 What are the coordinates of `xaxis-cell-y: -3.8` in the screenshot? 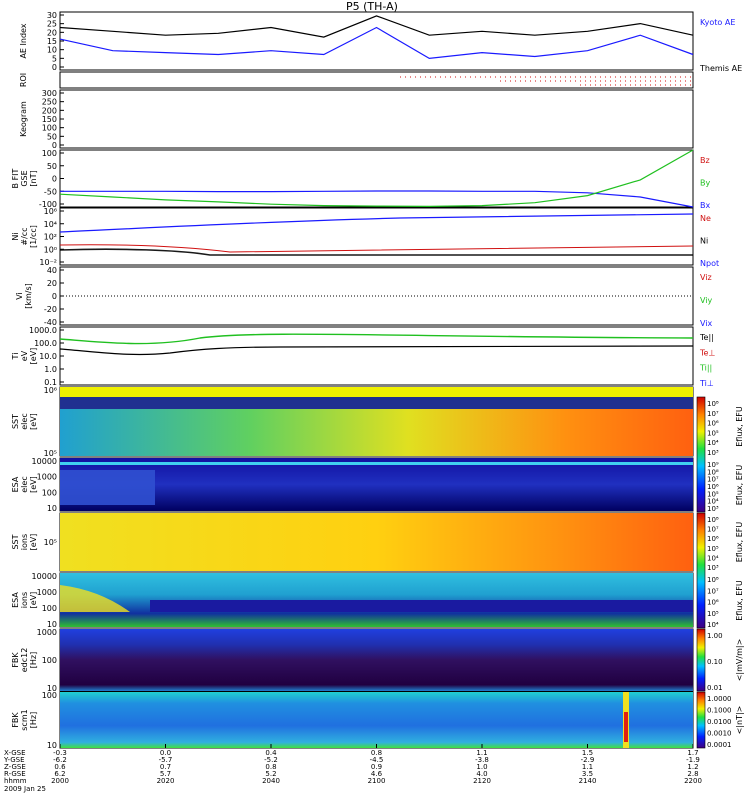 It's located at (482, 760).